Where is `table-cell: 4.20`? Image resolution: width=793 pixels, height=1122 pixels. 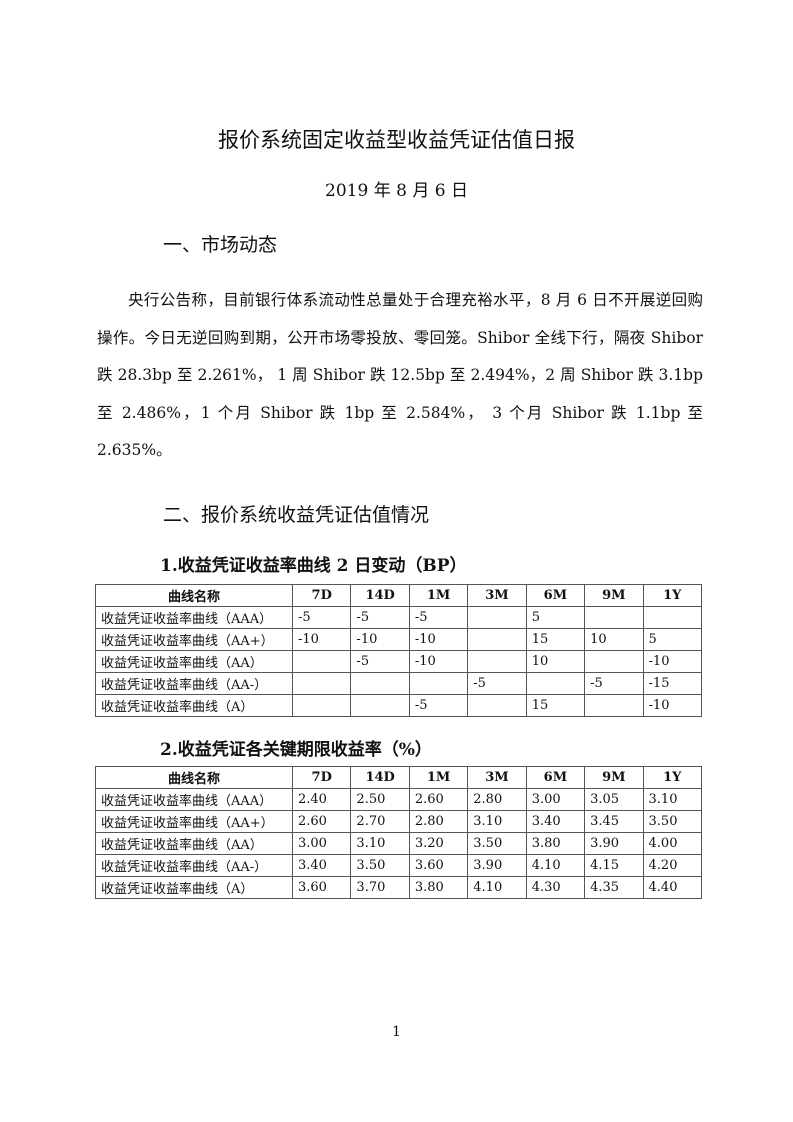
table-cell: 4.20 is located at coordinates (672, 865).